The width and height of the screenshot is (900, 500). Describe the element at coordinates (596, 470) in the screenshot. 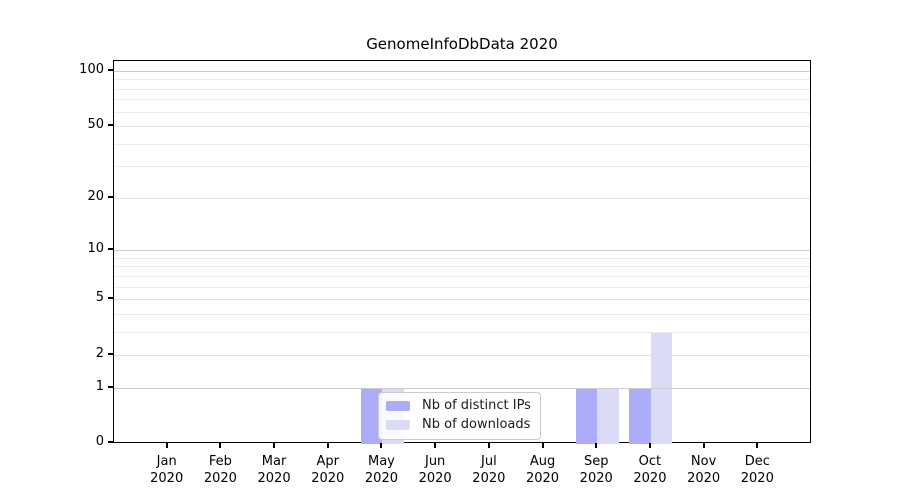

I see `x-tick-label: Sep 2020` at that location.